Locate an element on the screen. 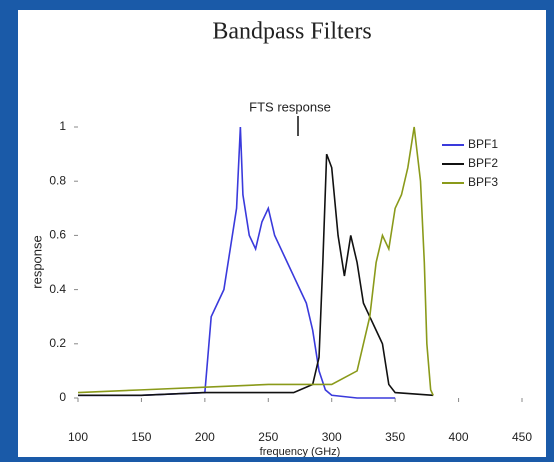 The height and width of the screenshot is (462, 554). legend-label: BPF3 is located at coordinates (483, 182).